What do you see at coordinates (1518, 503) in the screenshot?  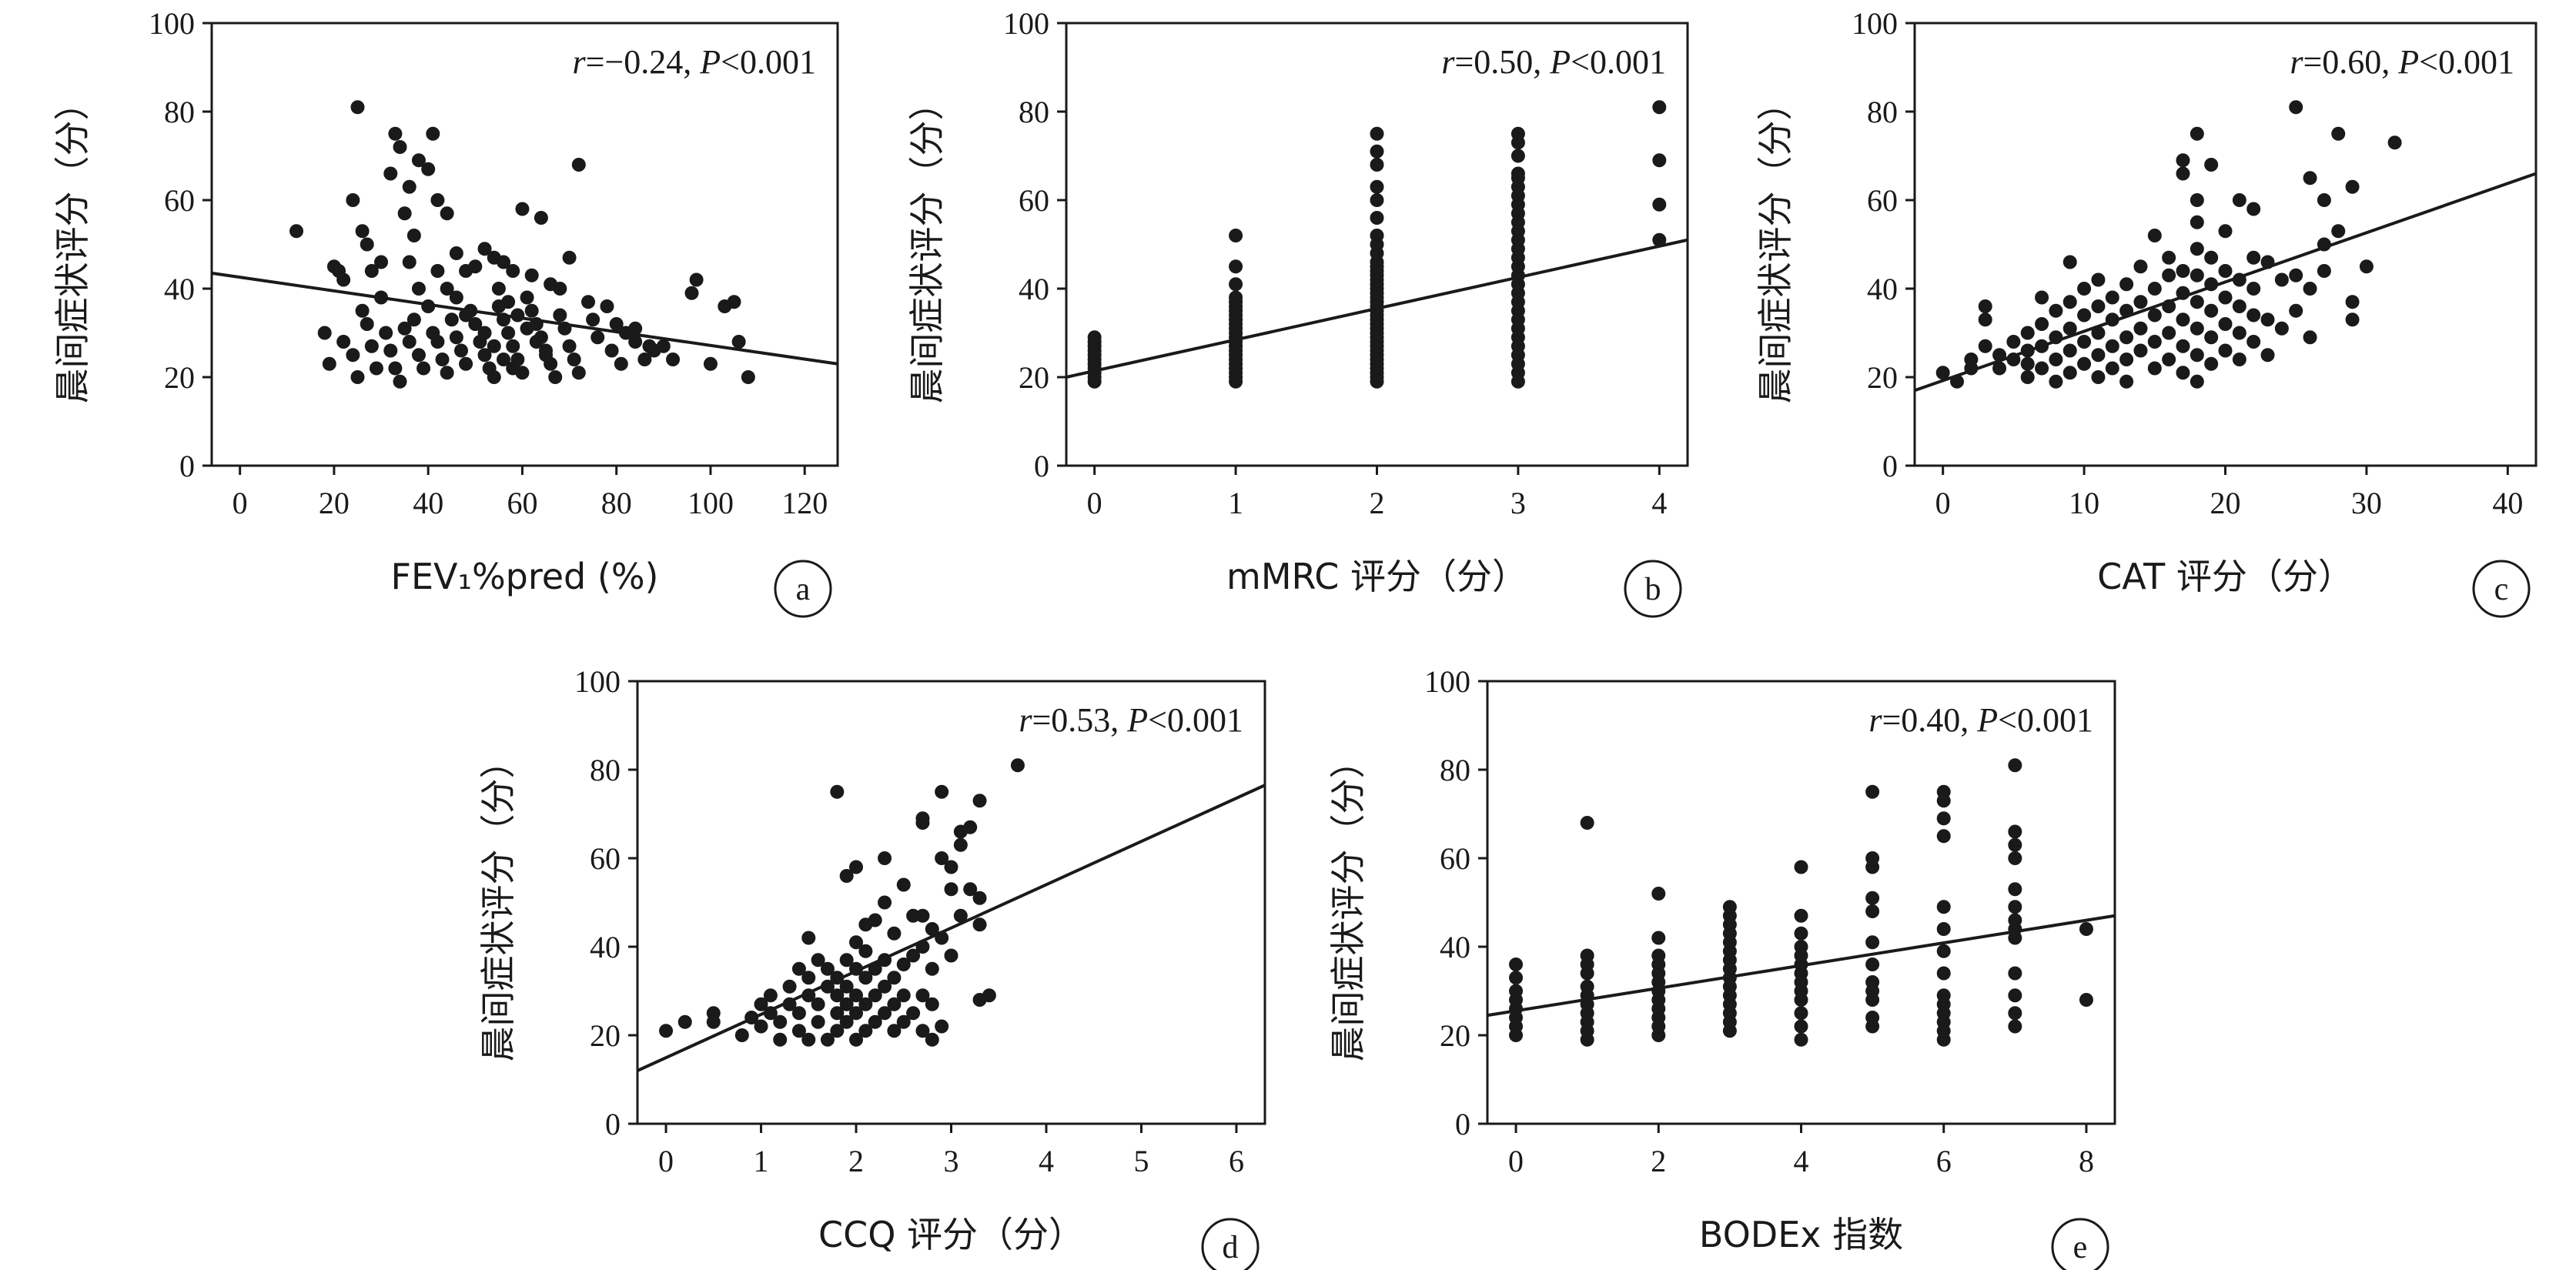 I see `x-tick-label: 3` at bounding box center [1518, 503].